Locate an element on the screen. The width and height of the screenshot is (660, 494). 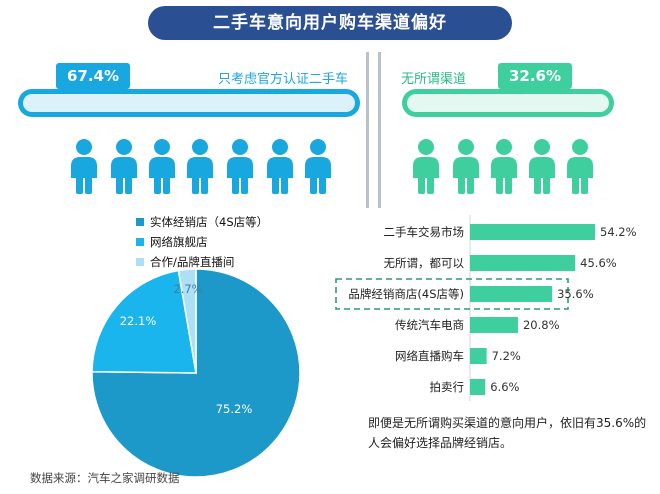
left-bar-inner is located at coordinates (189, 103).